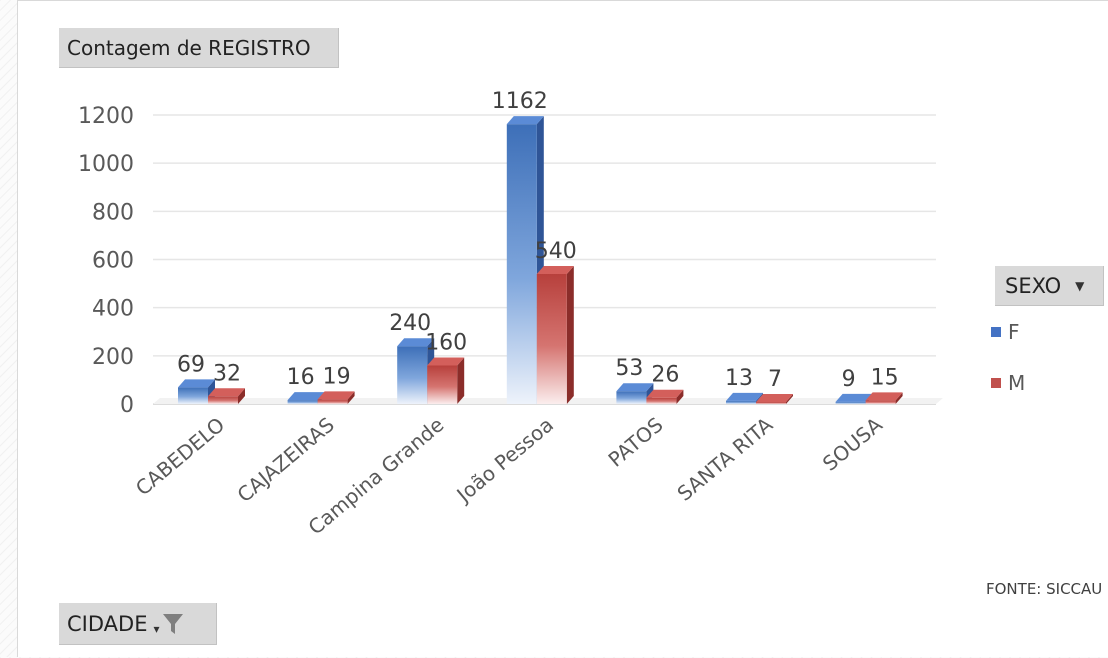 Image resolution: width=1108 pixels, height=658 pixels. Describe the element at coordinates (106, 116) in the screenshot. I see `y-tick-label: 1200` at that location.